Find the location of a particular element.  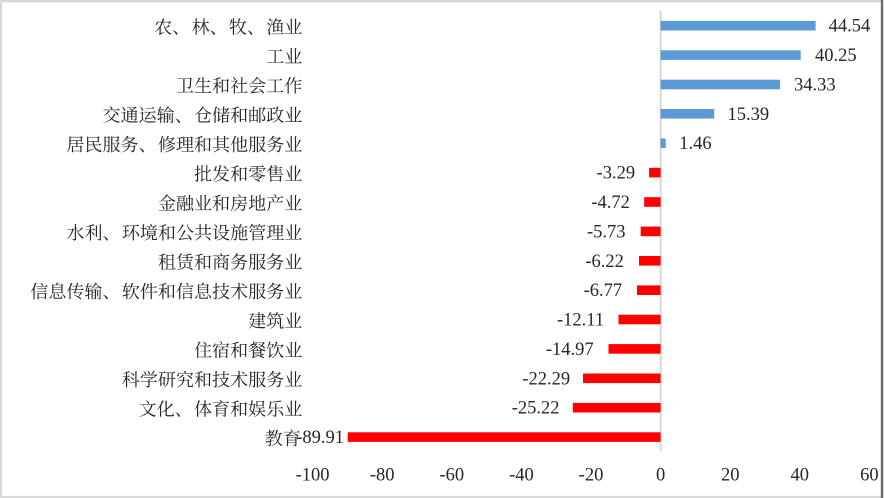

svg-text: 44.54 is located at coordinates (850, 27).